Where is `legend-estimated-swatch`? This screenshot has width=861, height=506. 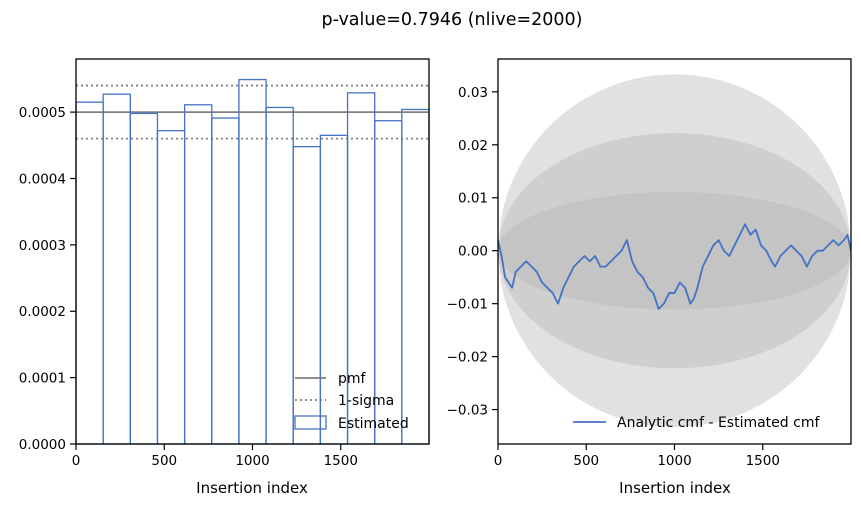
legend-estimated-swatch is located at coordinates (310, 422).